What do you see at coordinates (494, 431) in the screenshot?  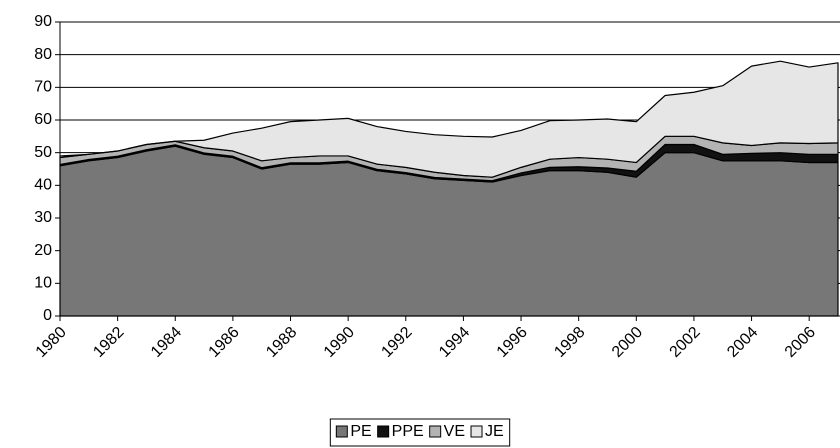 I see `legend-label: JE` at bounding box center [494, 431].